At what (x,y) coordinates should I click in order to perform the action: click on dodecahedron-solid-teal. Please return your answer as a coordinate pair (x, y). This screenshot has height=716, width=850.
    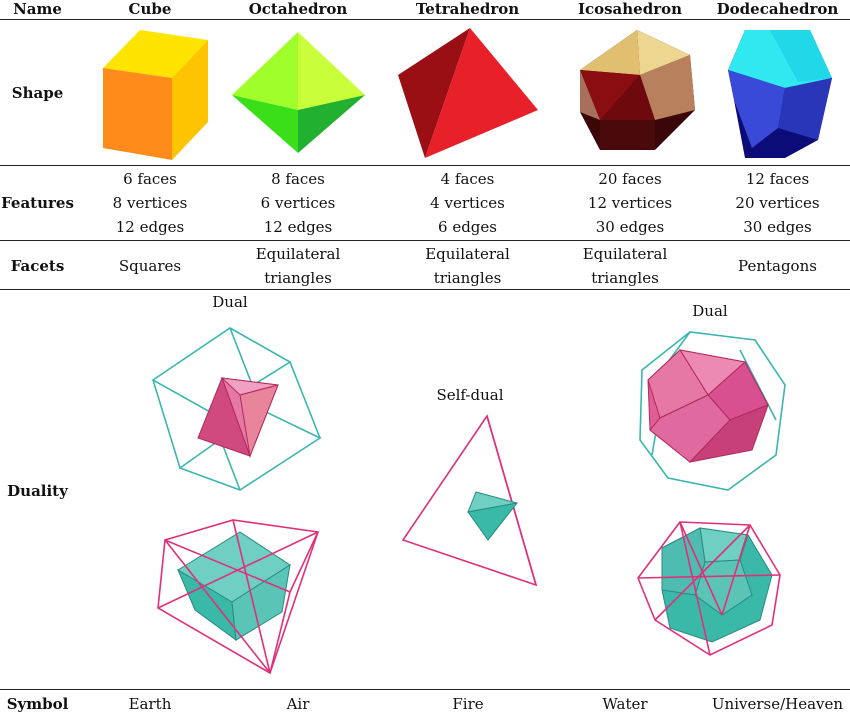
    Looking at the image, I should click on (717, 585).